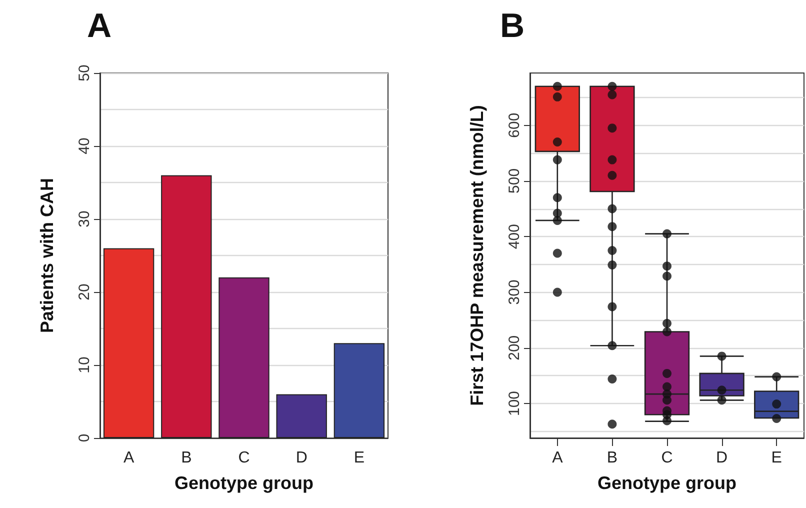  I want to click on y-tick-label: 30, so click(84, 219).